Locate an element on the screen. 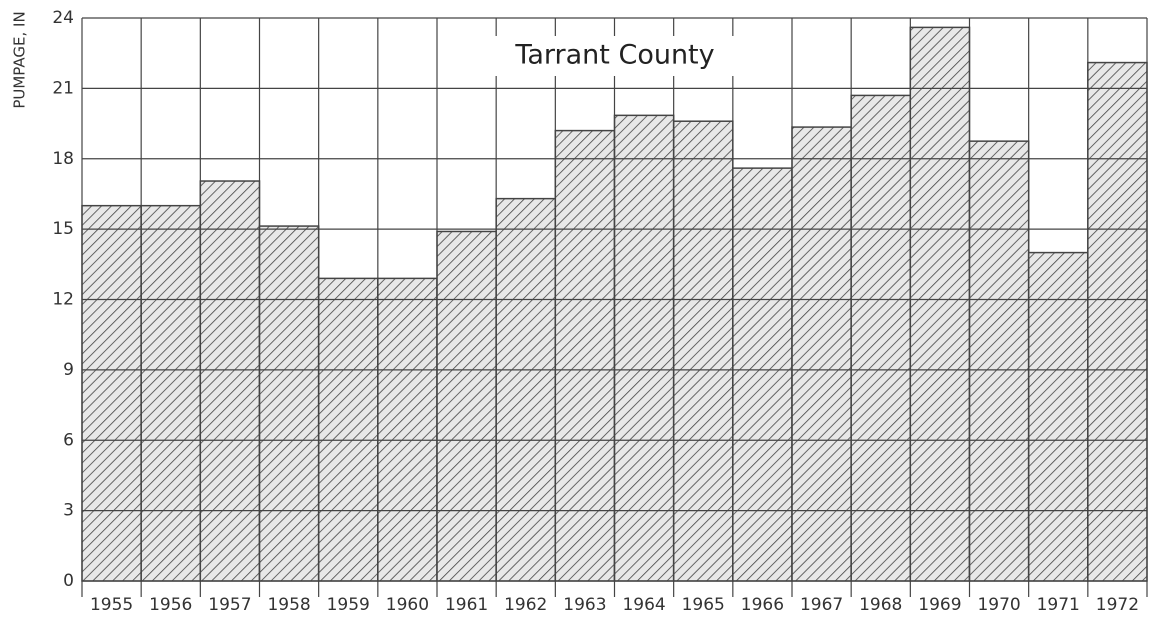 This screenshot has width=1157, height=617. y-tick-label: 15 is located at coordinates (63, 229).